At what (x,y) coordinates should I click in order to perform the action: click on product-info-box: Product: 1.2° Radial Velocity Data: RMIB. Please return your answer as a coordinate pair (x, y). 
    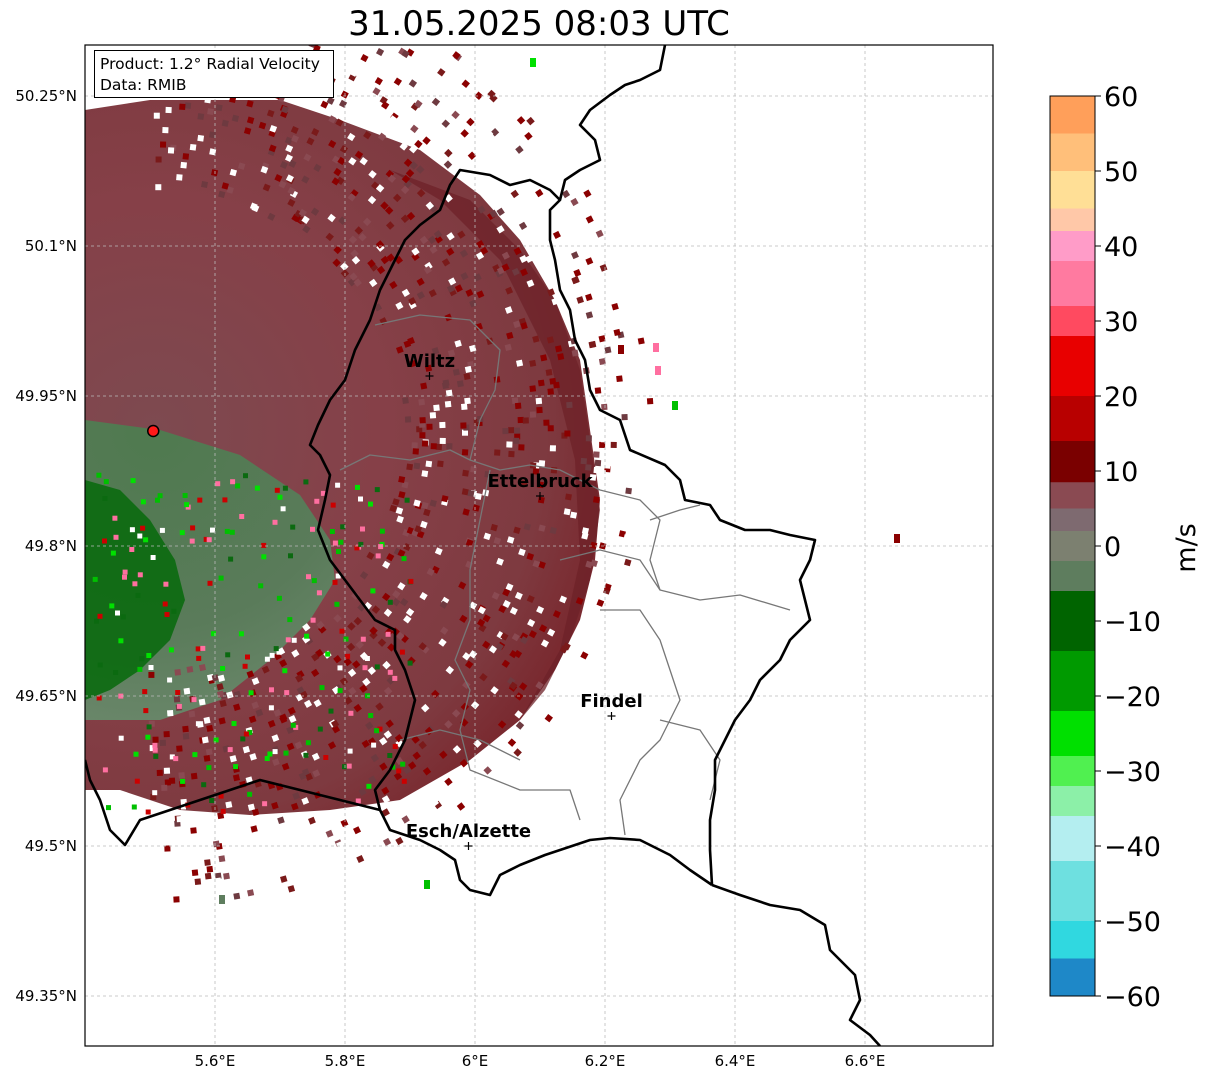
    Looking at the image, I should click on (214, 74).